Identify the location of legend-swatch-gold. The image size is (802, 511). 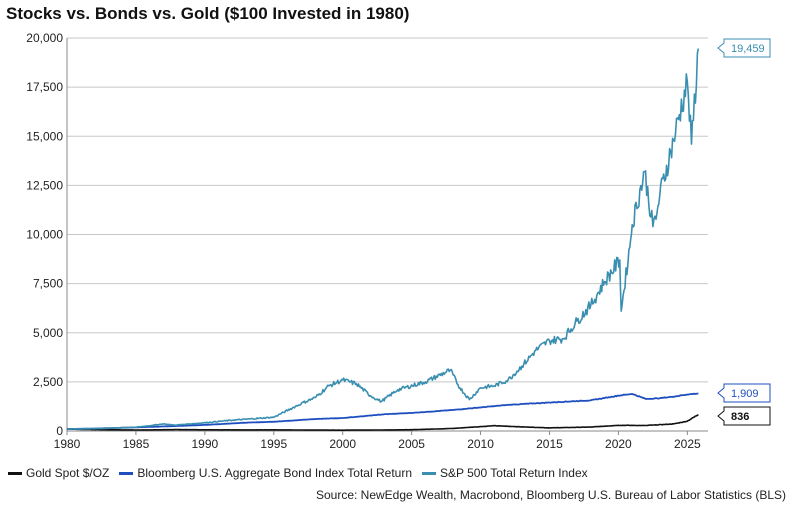
(15, 473).